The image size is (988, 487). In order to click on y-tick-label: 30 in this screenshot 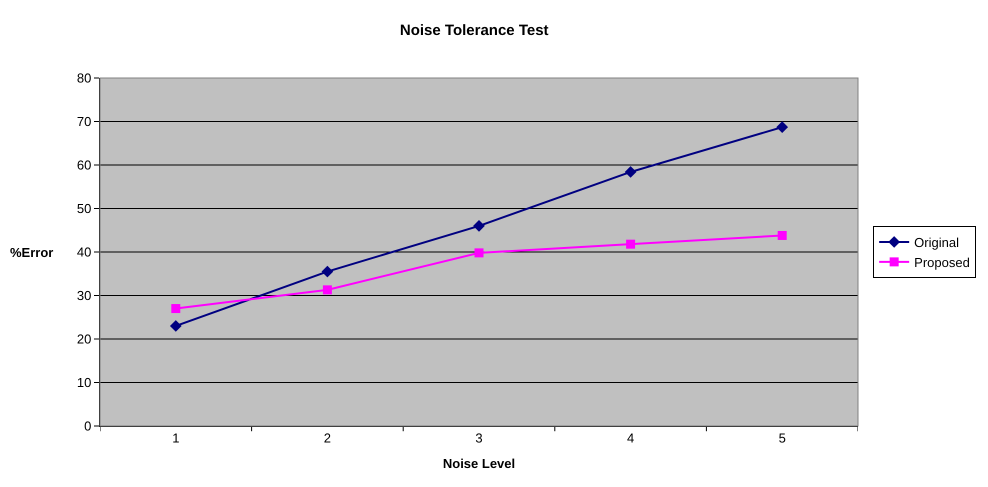, I will do `click(84, 296)`.